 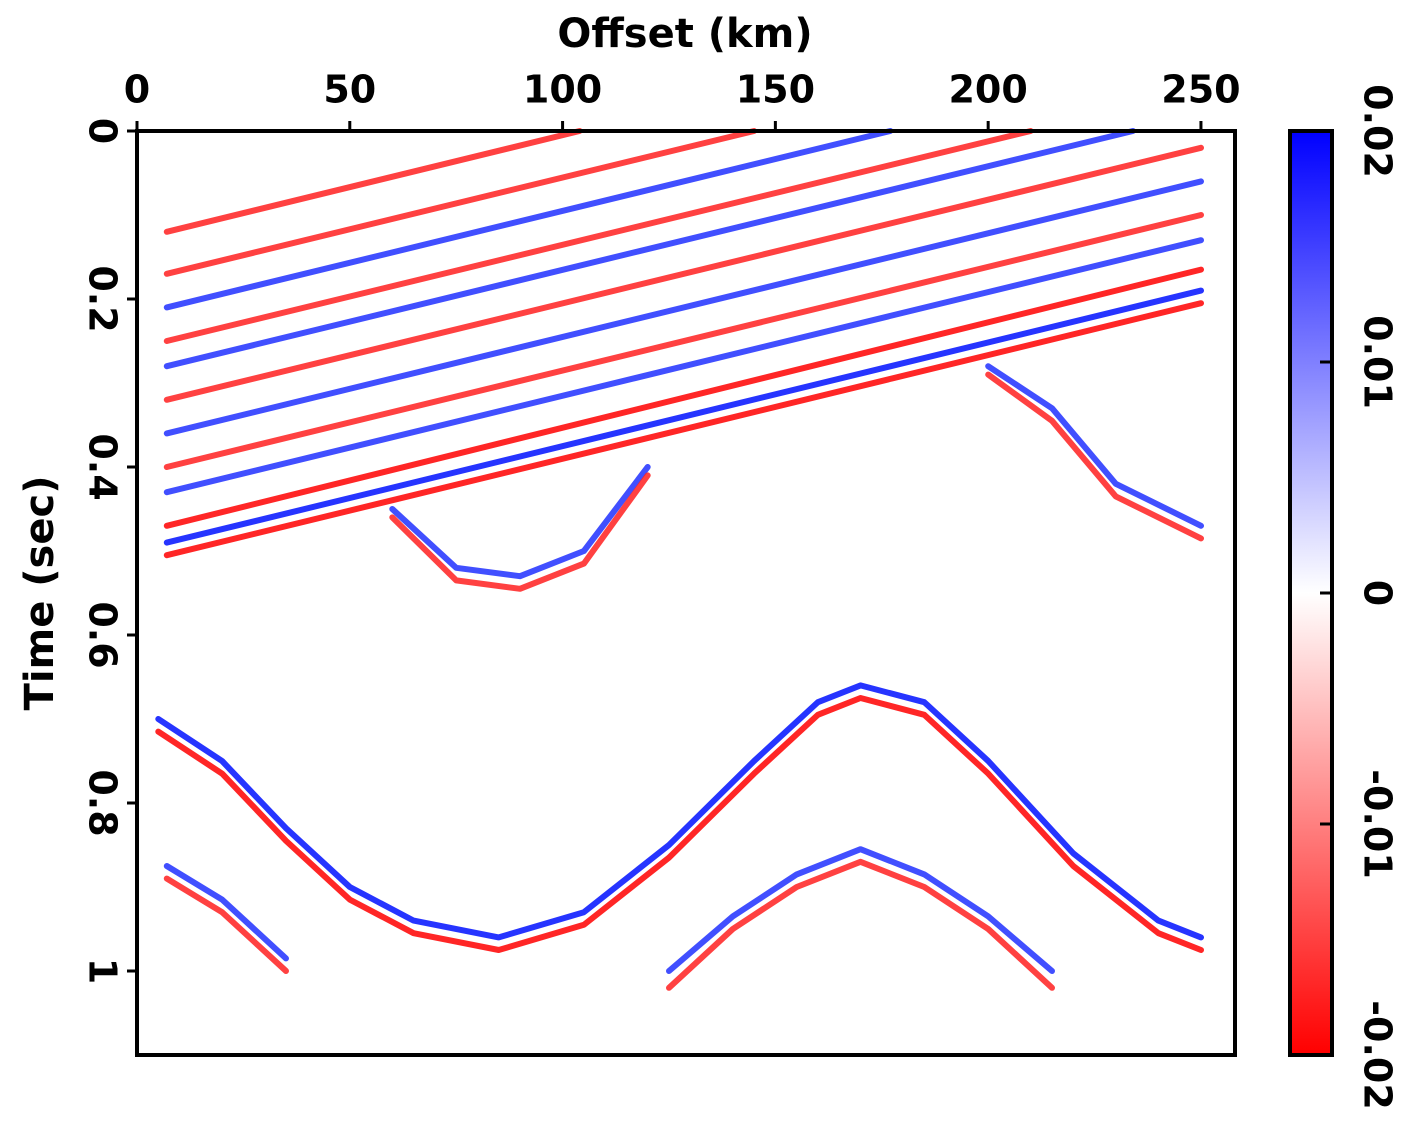 I want to click on y-axis-label: Time (sec), so click(x=40, y=593).